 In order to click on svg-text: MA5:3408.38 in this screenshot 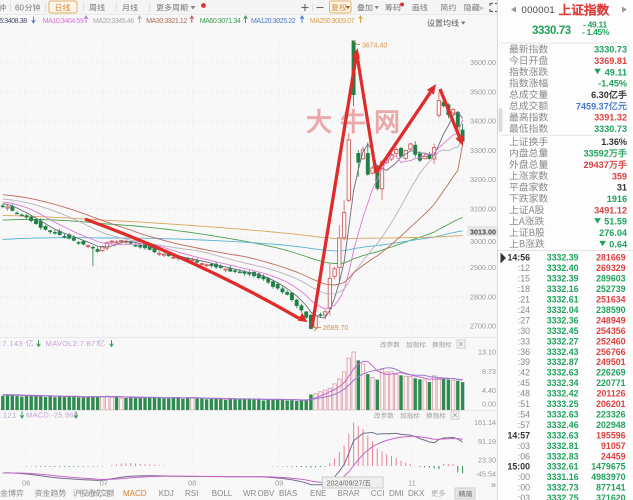, I will do `click(13, 21)`.